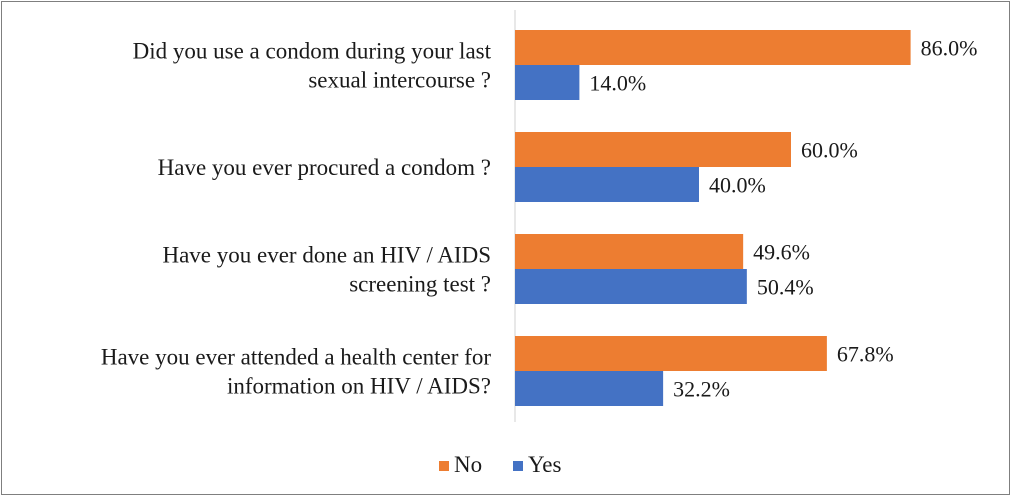  What do you see at coordinates (865, 354) in the screenshot?
I see `data-label-no-4: 67.8%` at bounding box center [865, 354].